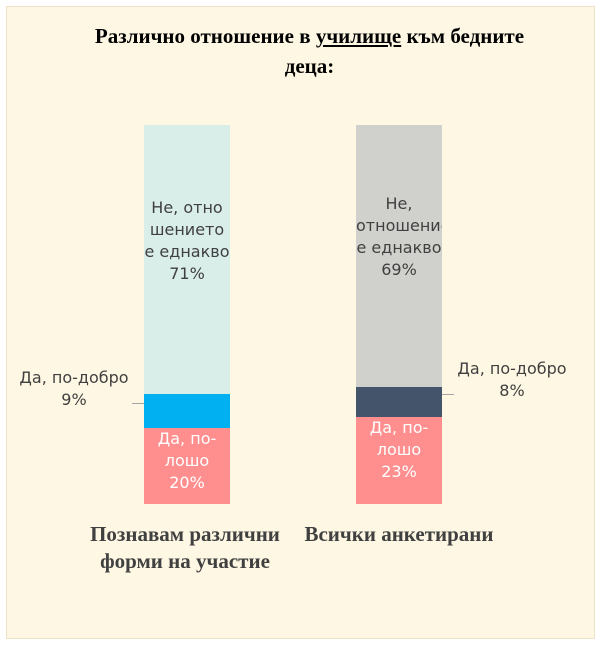  I want to click on data-label: Да, по-добро 8%, so click(512, 380).